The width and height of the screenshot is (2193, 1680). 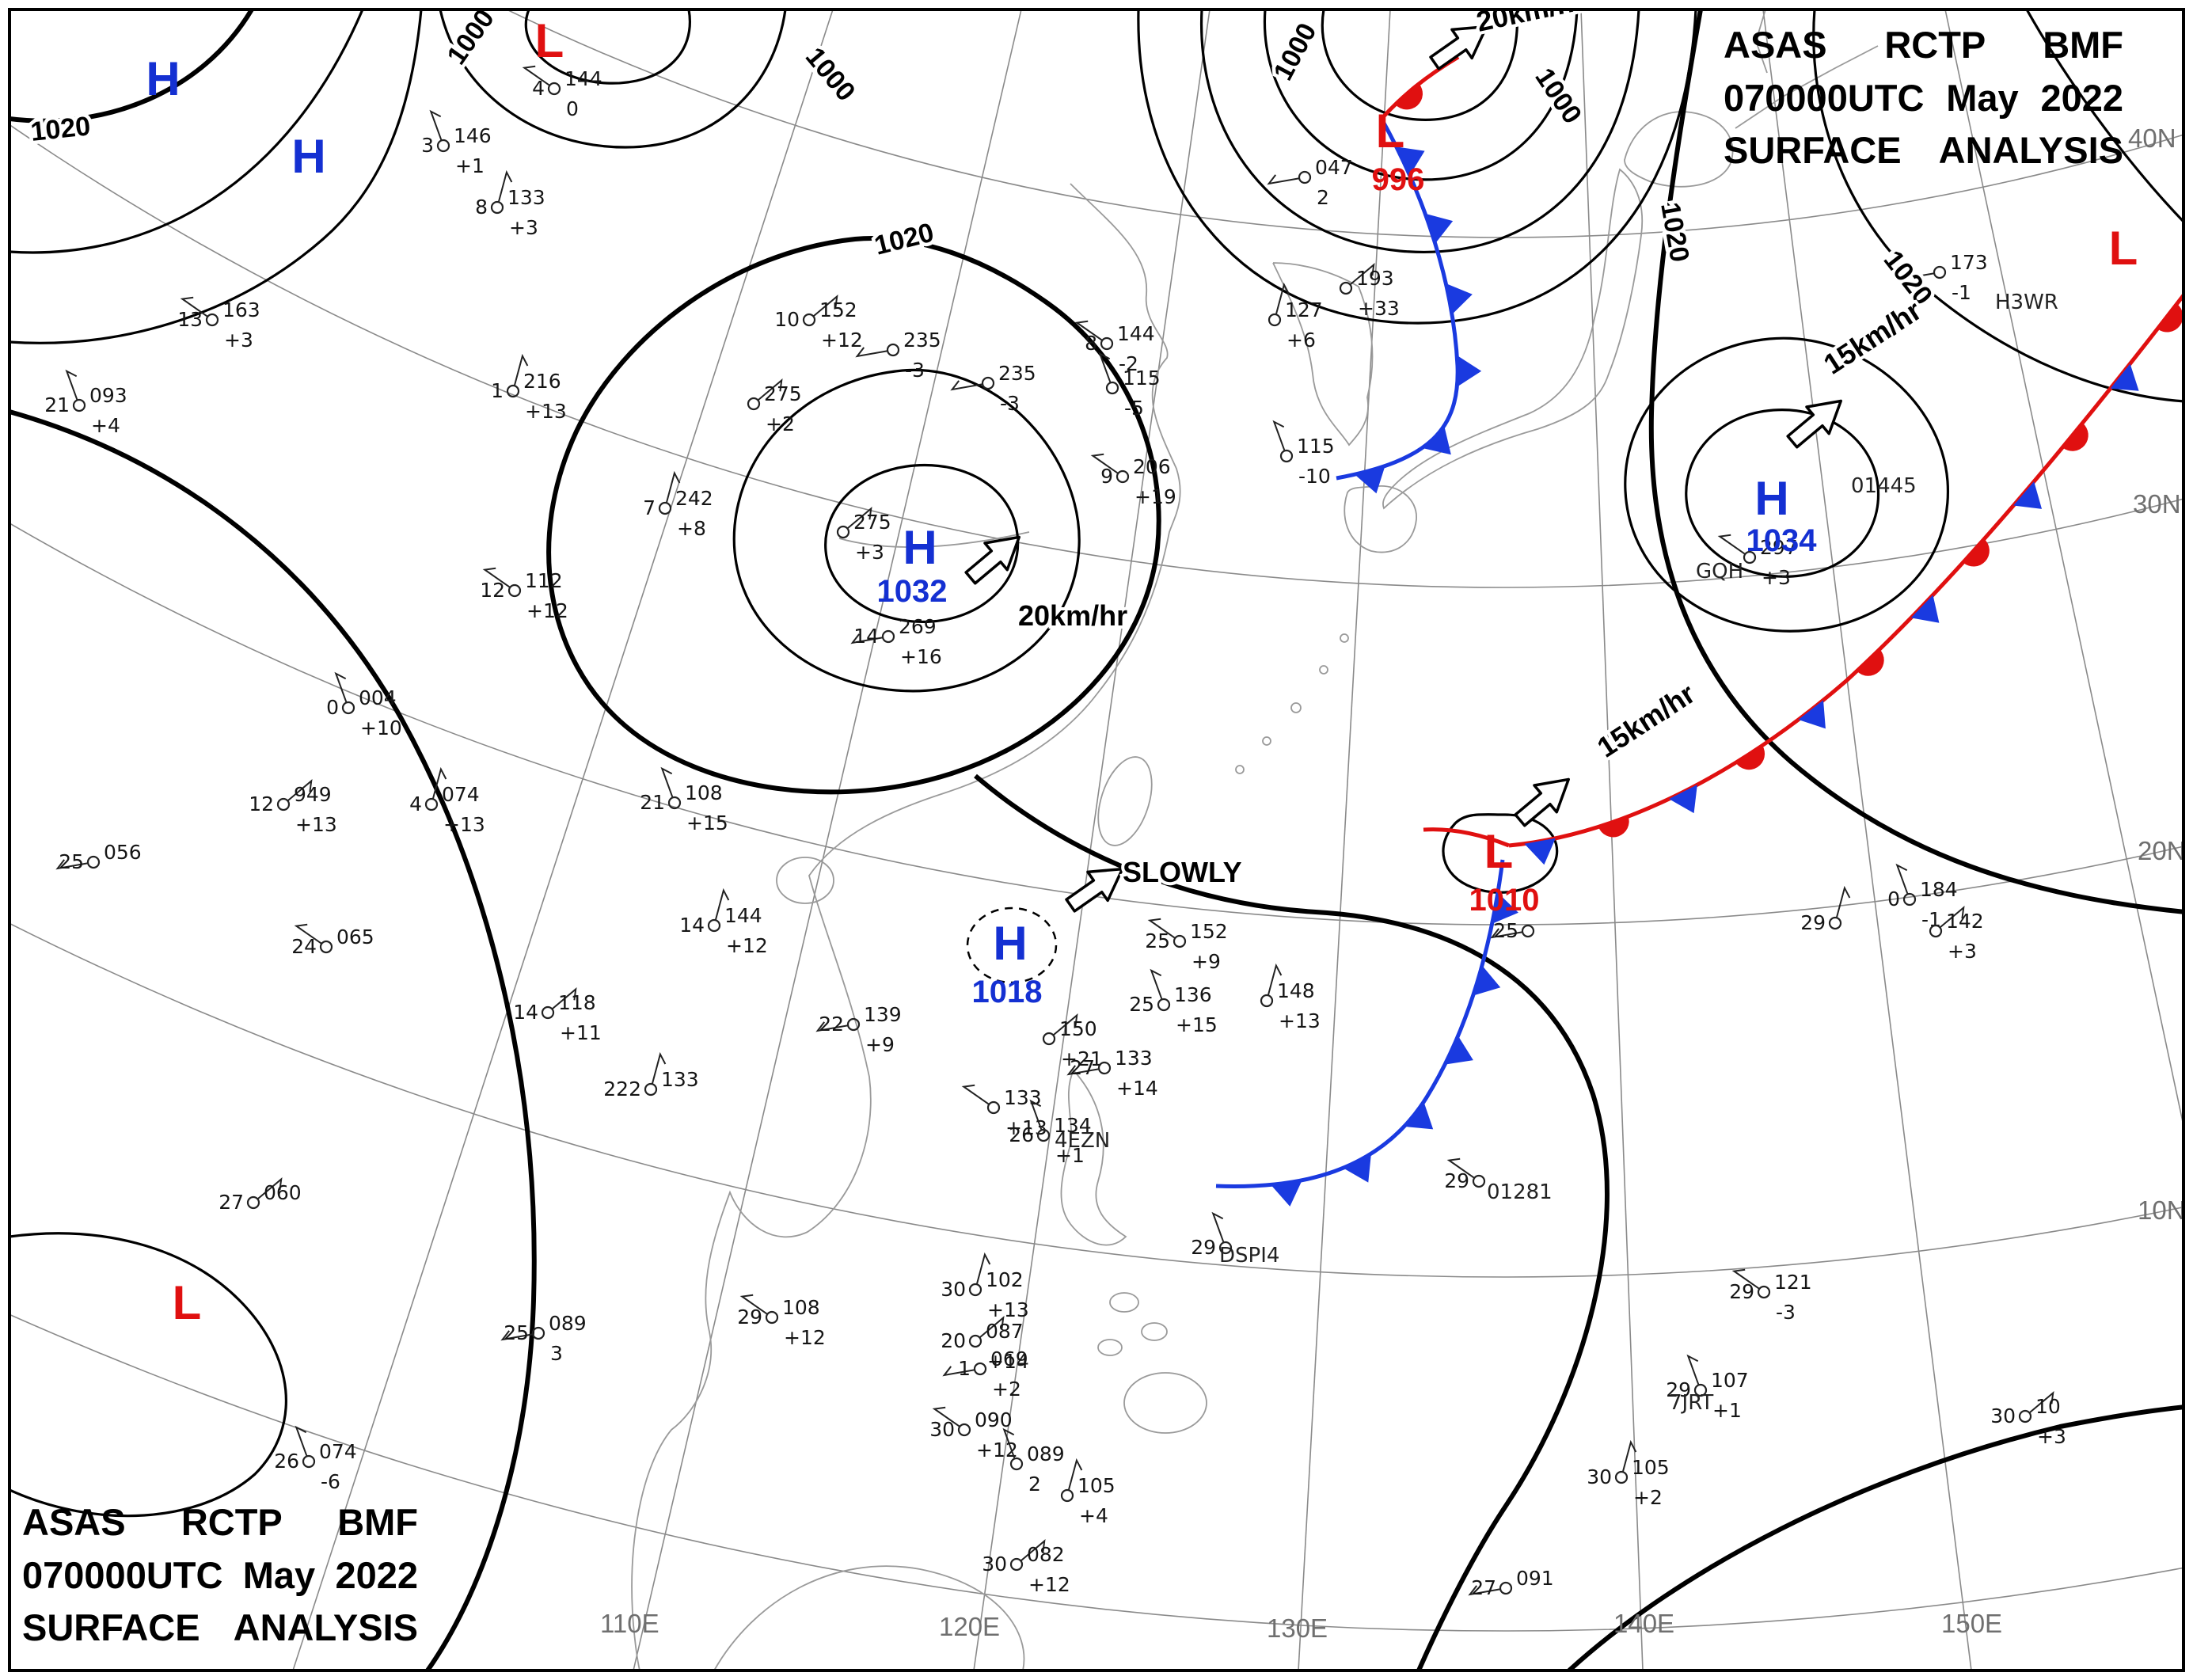 I want to click on station-plot: 13 163 +3, so click(x=218, y=324).